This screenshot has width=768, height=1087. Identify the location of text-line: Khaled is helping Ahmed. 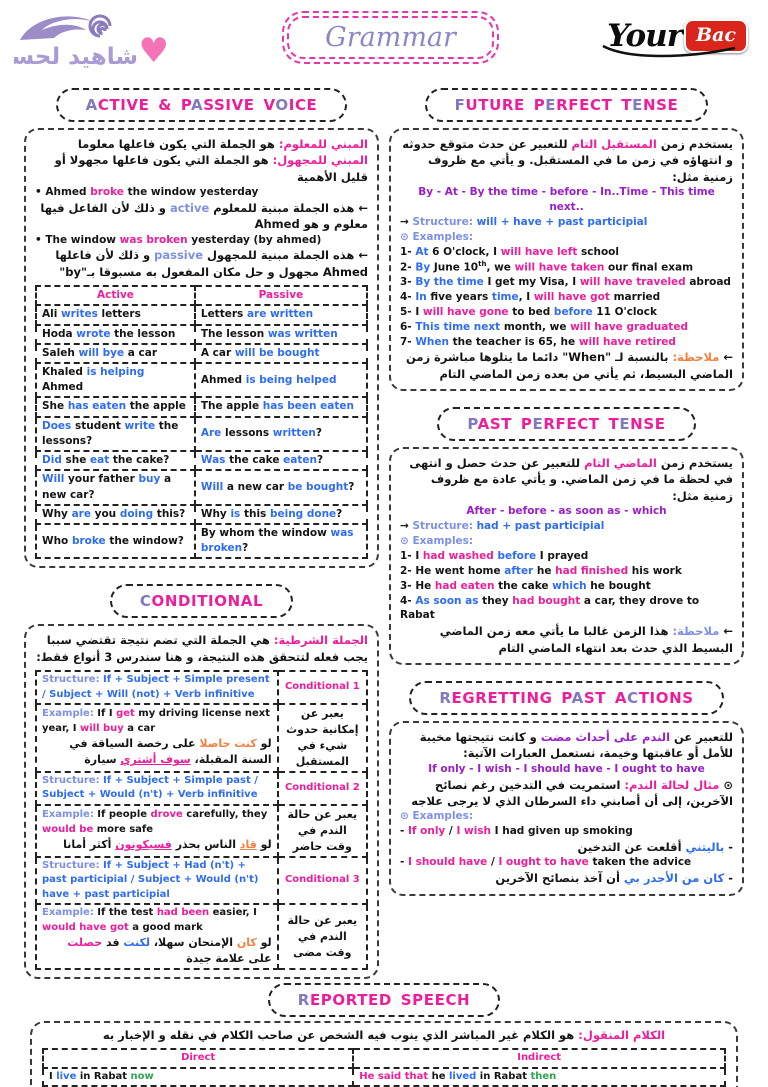
(115, 380).